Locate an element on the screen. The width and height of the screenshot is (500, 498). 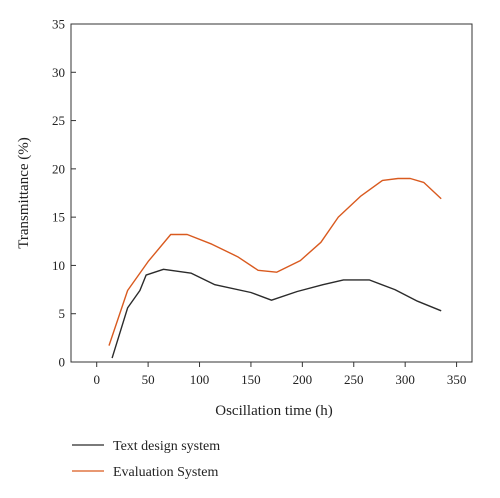
y-tick-label: 5 is located at coordinates (62, 313).